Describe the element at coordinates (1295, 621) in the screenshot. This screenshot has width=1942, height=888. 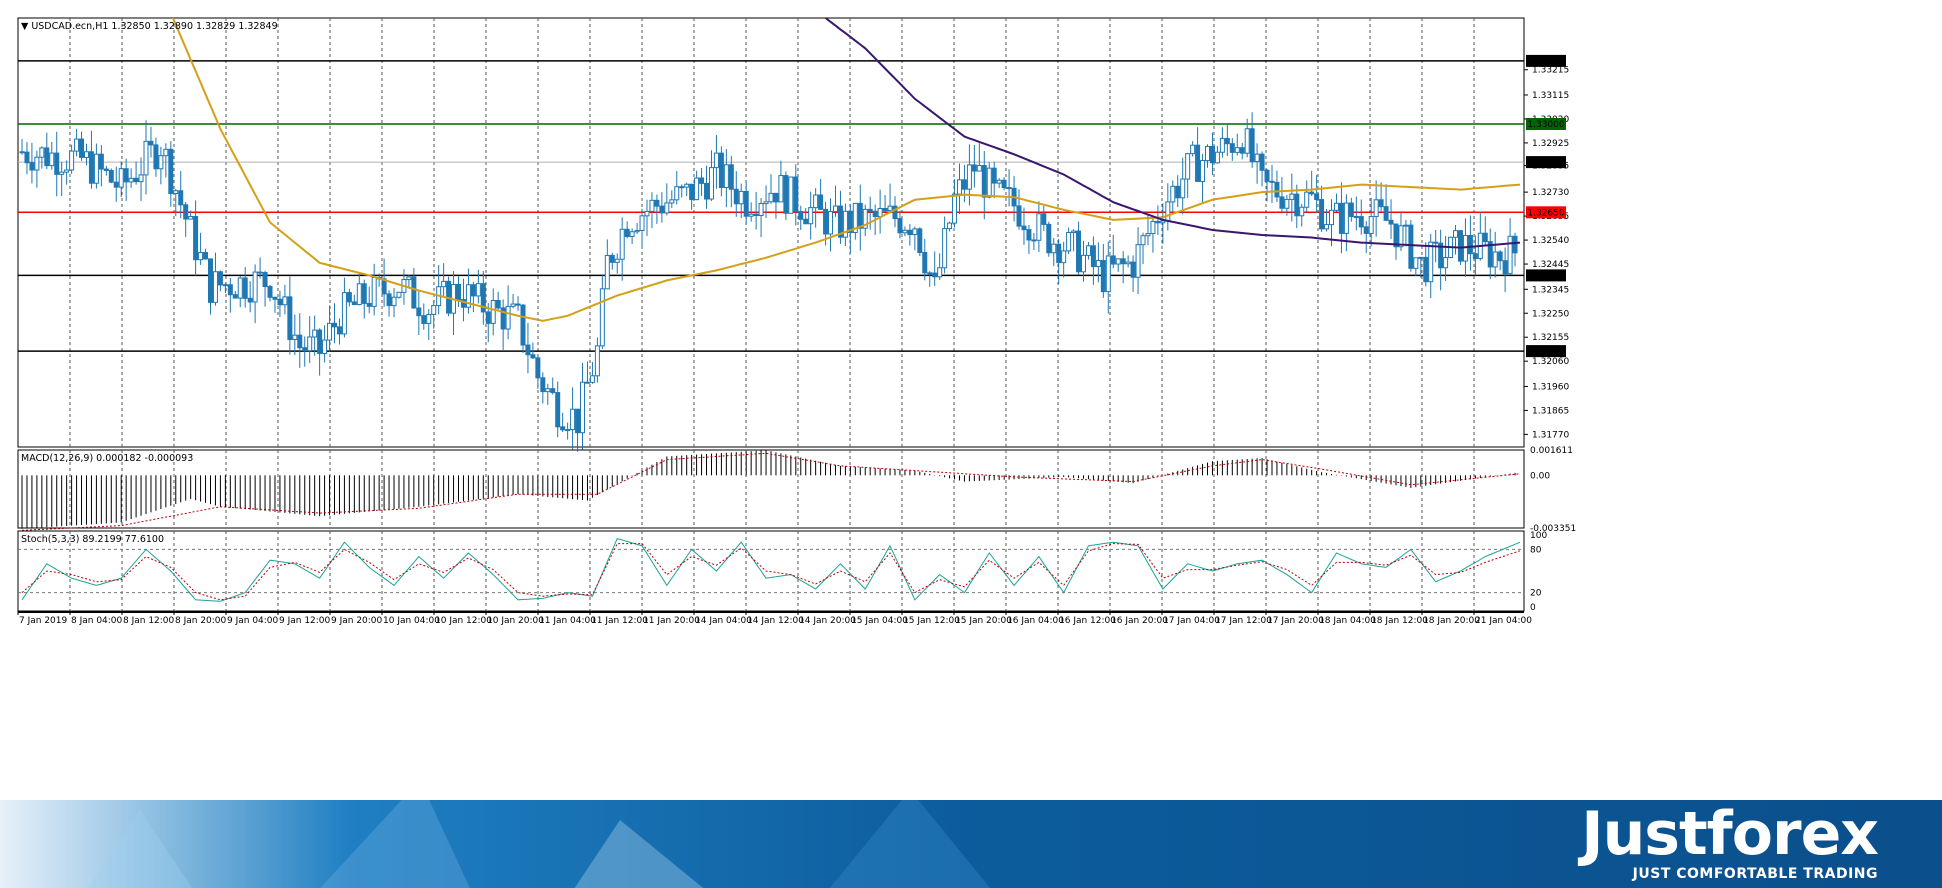
I see `x-tick-label: 17 Jan 20:00` at that location.